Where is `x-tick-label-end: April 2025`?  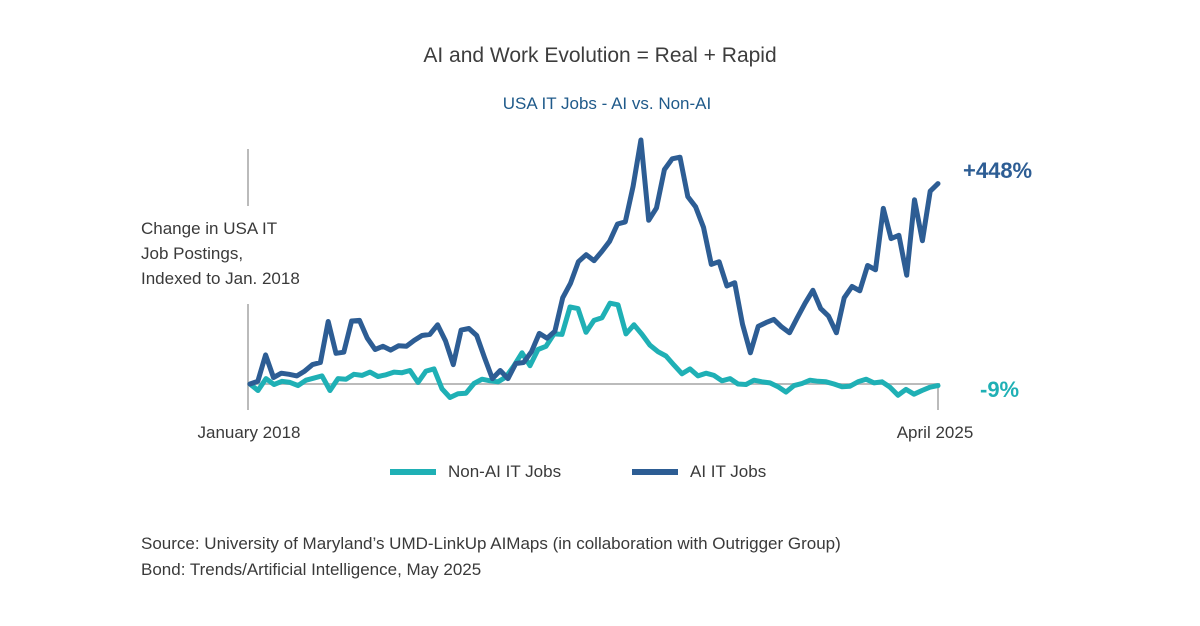 x-tick-label-end: April 2025 is located at coordinates (935, 432).